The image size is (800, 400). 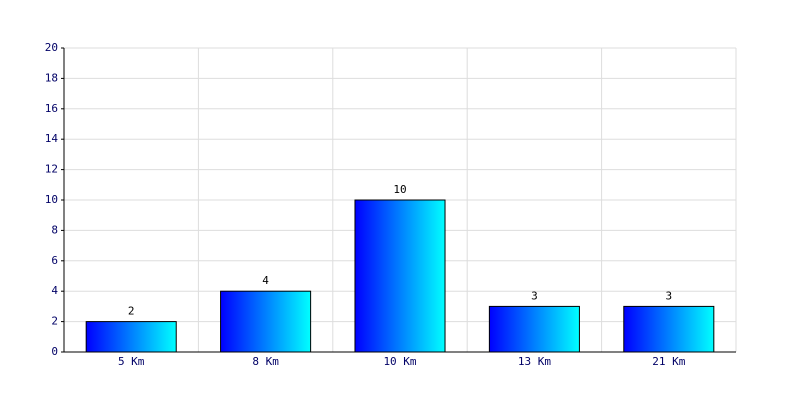 What do you see at coordinates (54, 290) in the screenshot?
I see `y-tick-label: 4` at bounding box center [54, 290].